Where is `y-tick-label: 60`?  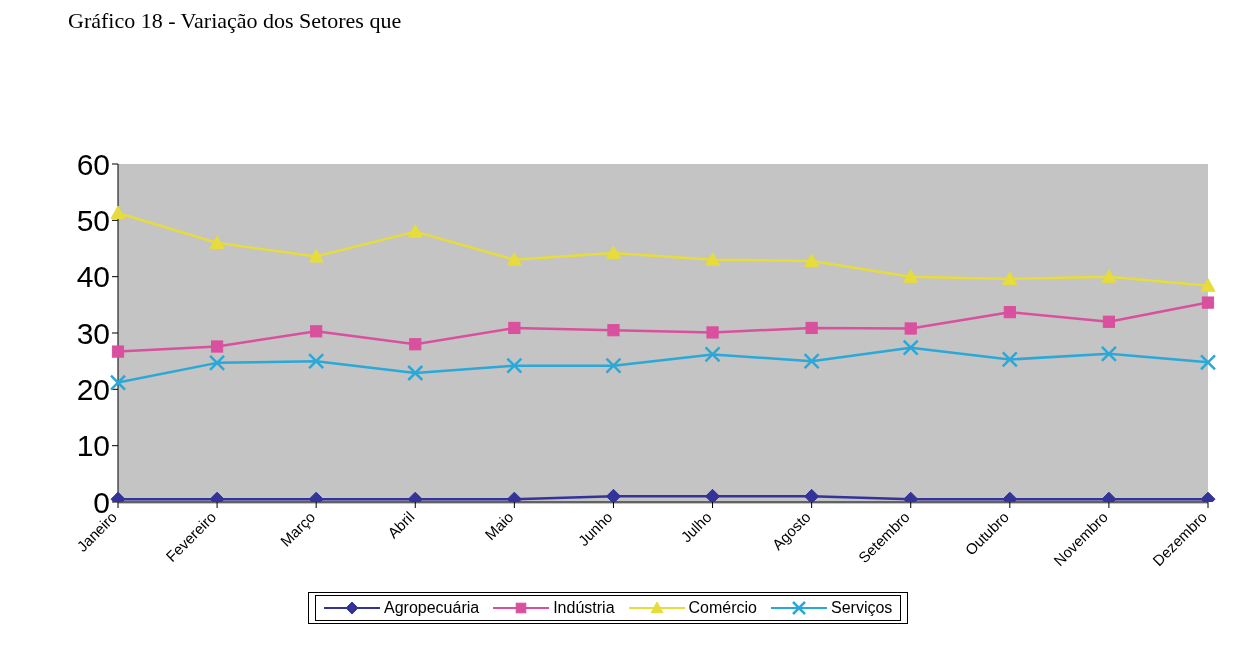 y-tick-label: 60 is located at coordinates (93, 164).